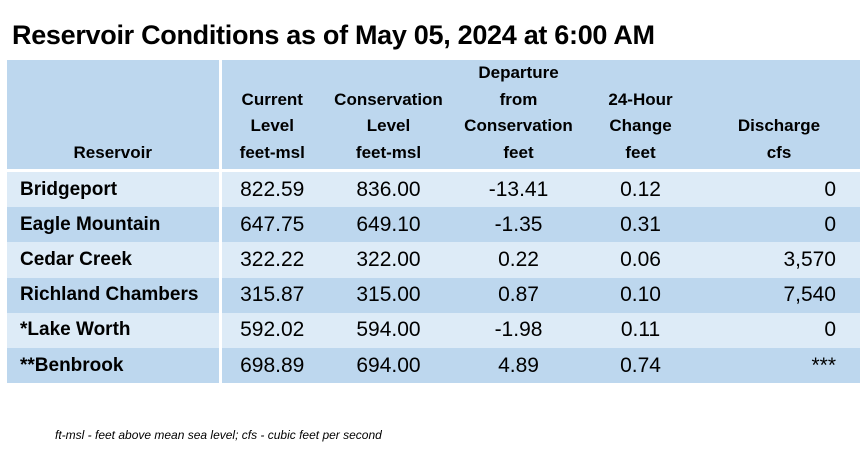 This screenshot has height=450, width=867. What do you see at coordinates (271, 330) in the screenshot?
I see `current-level: 592.02` at bounding box center [271, 330].